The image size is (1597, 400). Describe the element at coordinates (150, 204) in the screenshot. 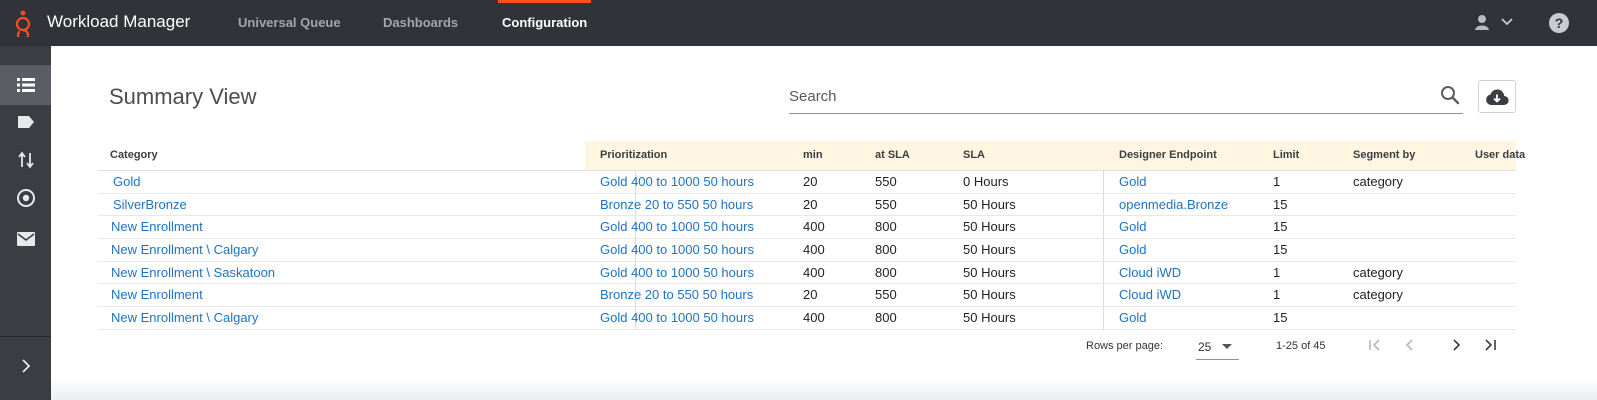

I see `cell-category: SilverBronze` at that location.